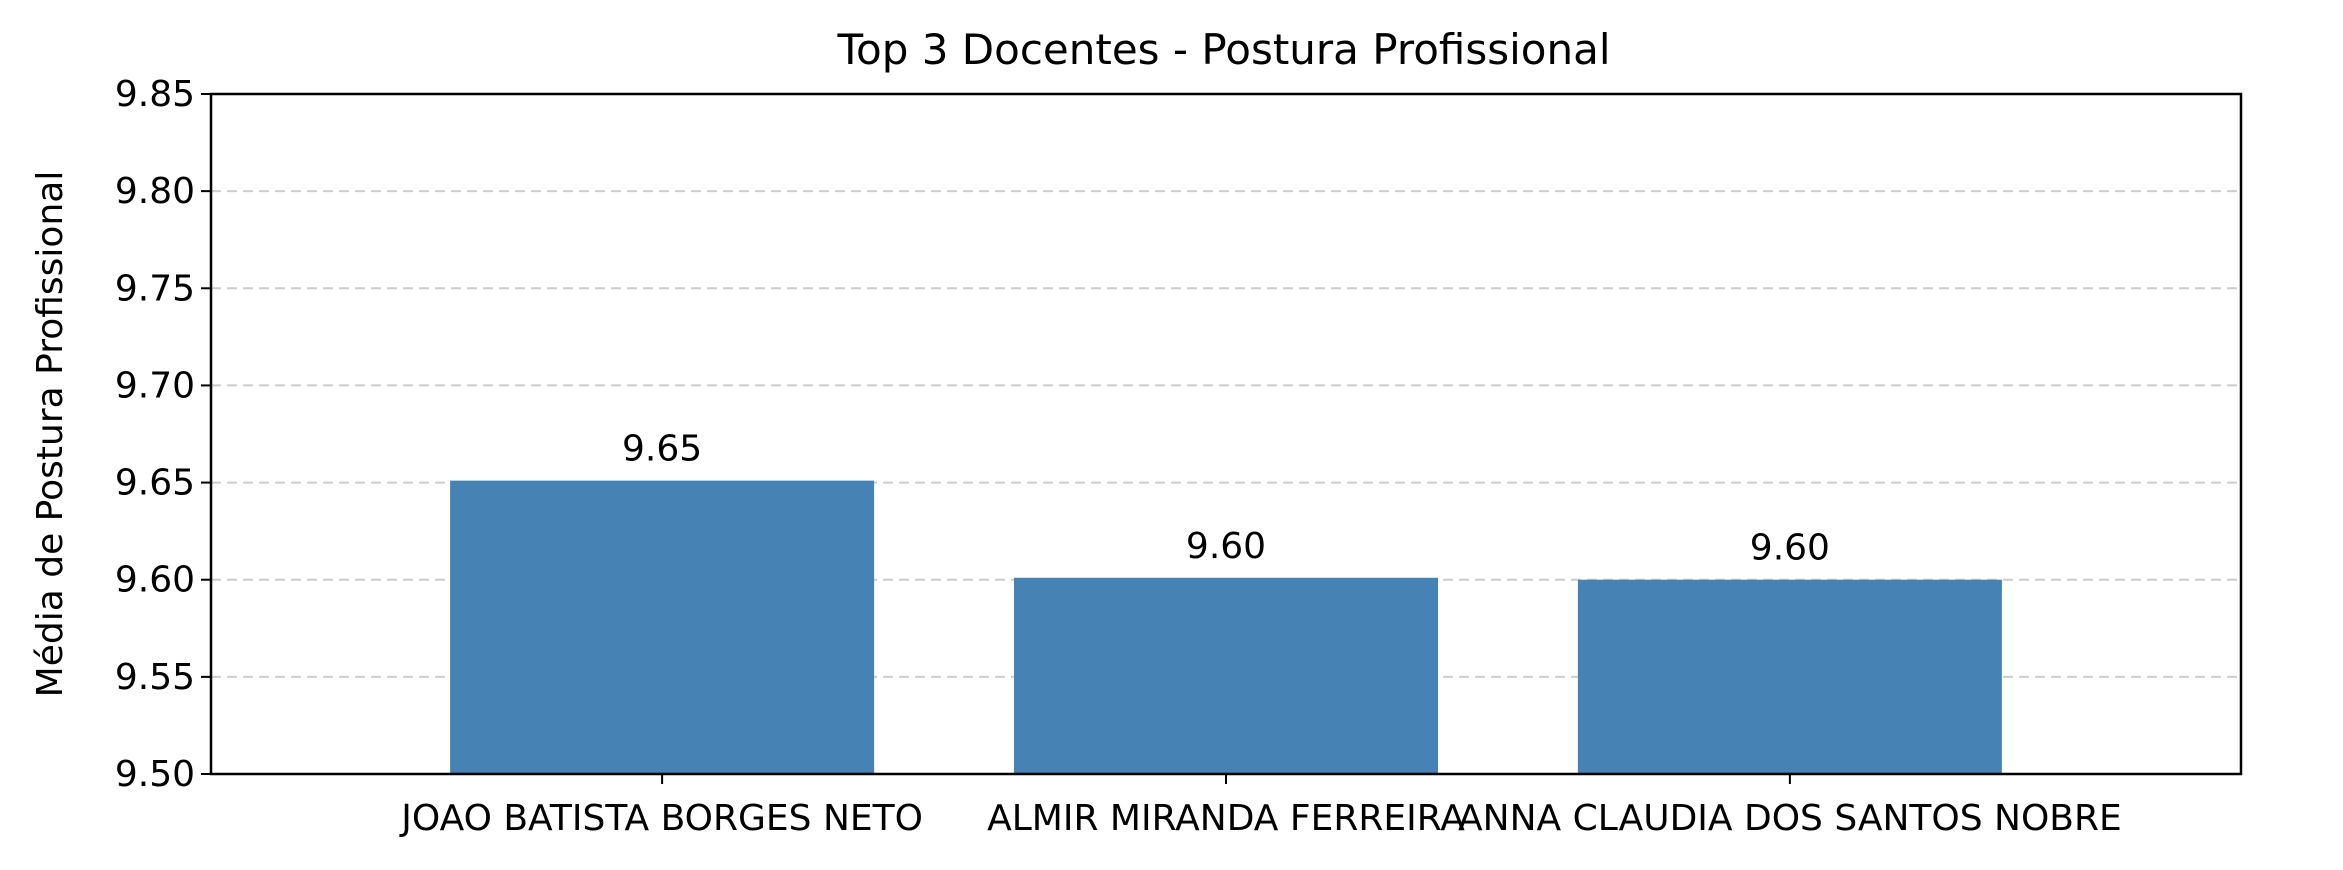 This screenshot has height=870, width=2343. Describe the element at coordinates (155, 191) in the screenshot. I see `y-tick-label: 9.80` at that location.